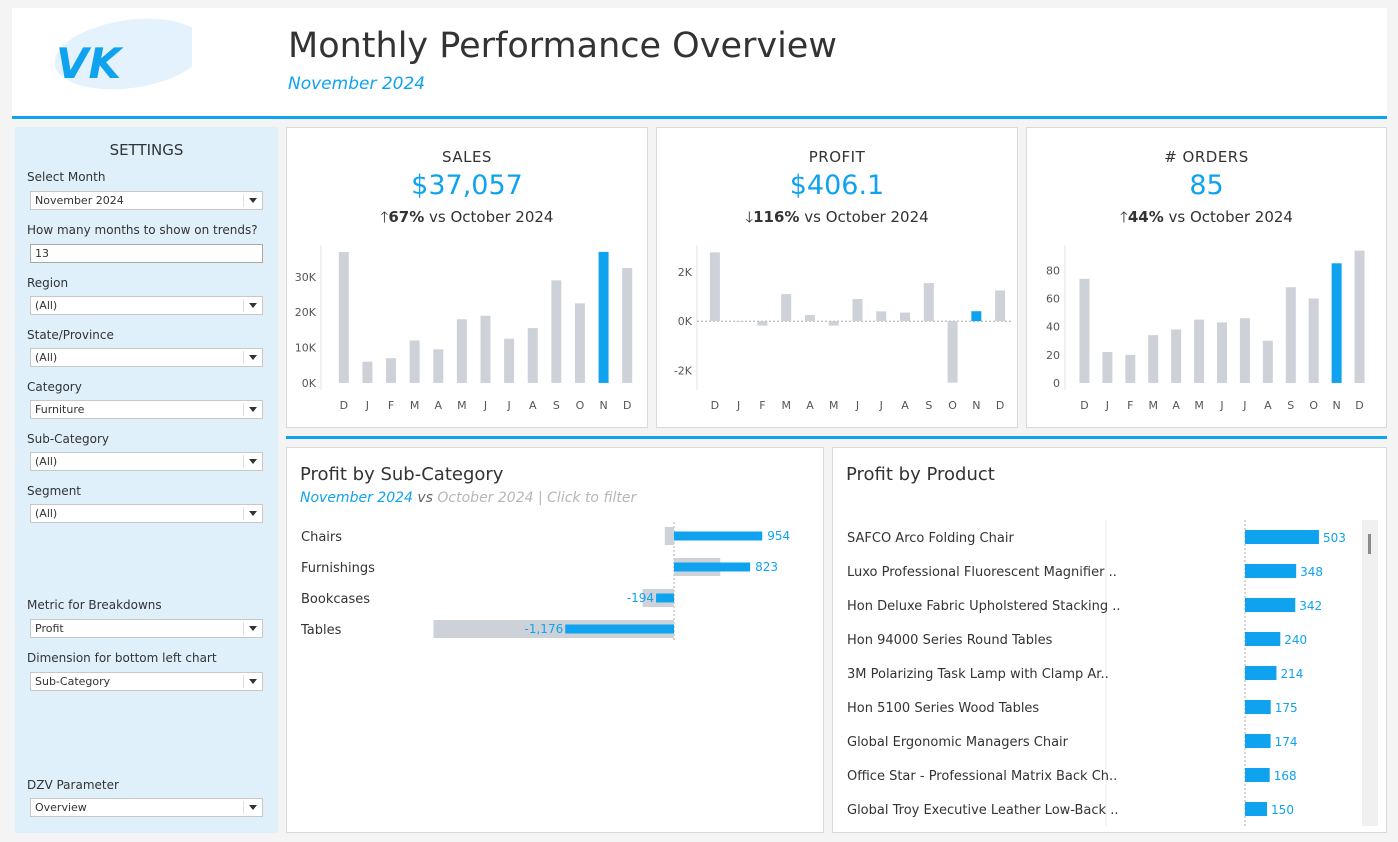 This screenshot has width=1398, height=842. Describe the element at coordinates (1207, 278) in the screenshot. I see `orders-trend-chart: 0 20 40 60 80 D J F M A M J J A S O N D` at that location.